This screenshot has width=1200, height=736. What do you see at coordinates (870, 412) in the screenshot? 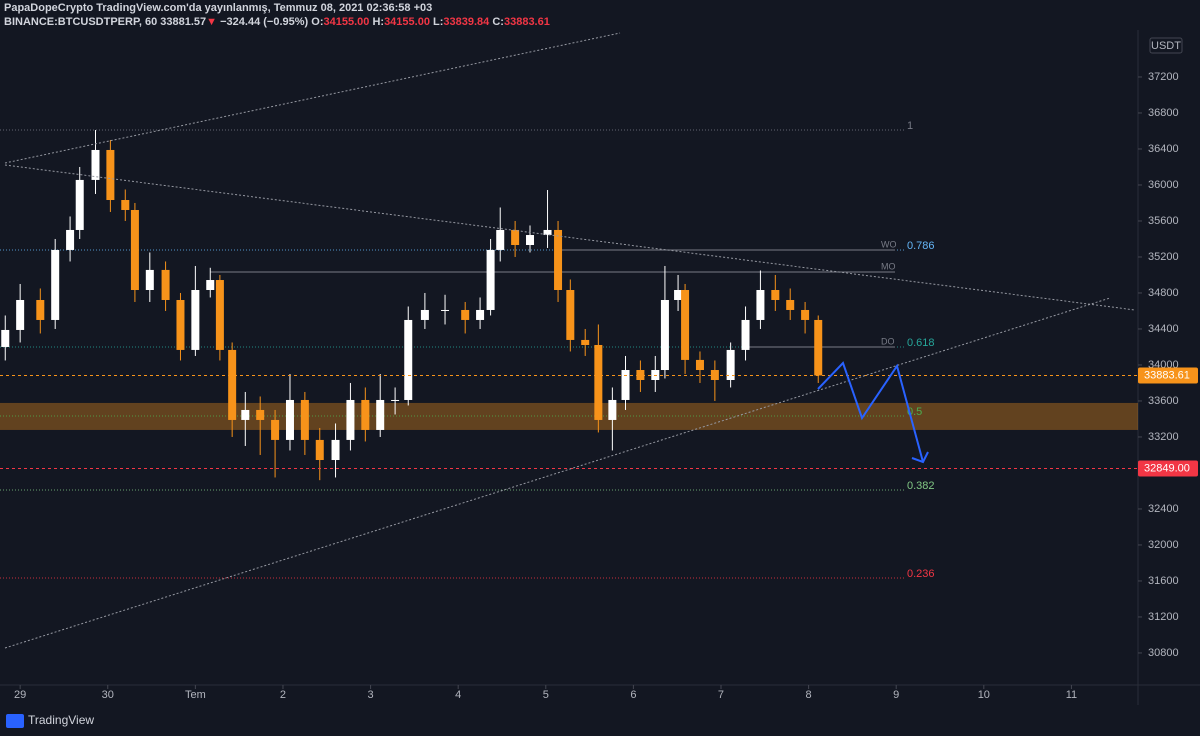
I see `projection` at bounding box center [870, 412].